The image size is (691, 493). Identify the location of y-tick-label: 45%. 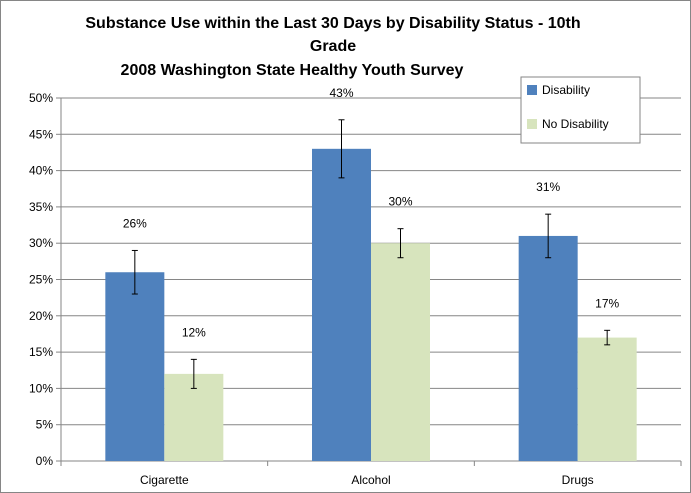
(41, 134).